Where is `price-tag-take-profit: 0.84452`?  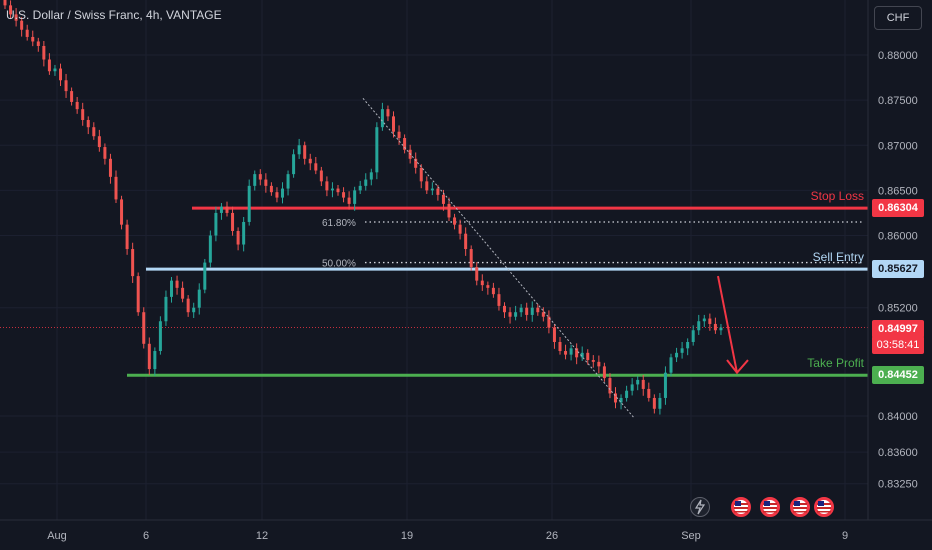
price-tag-take-profit: 0.84452 is located at coordinates (898, 375).